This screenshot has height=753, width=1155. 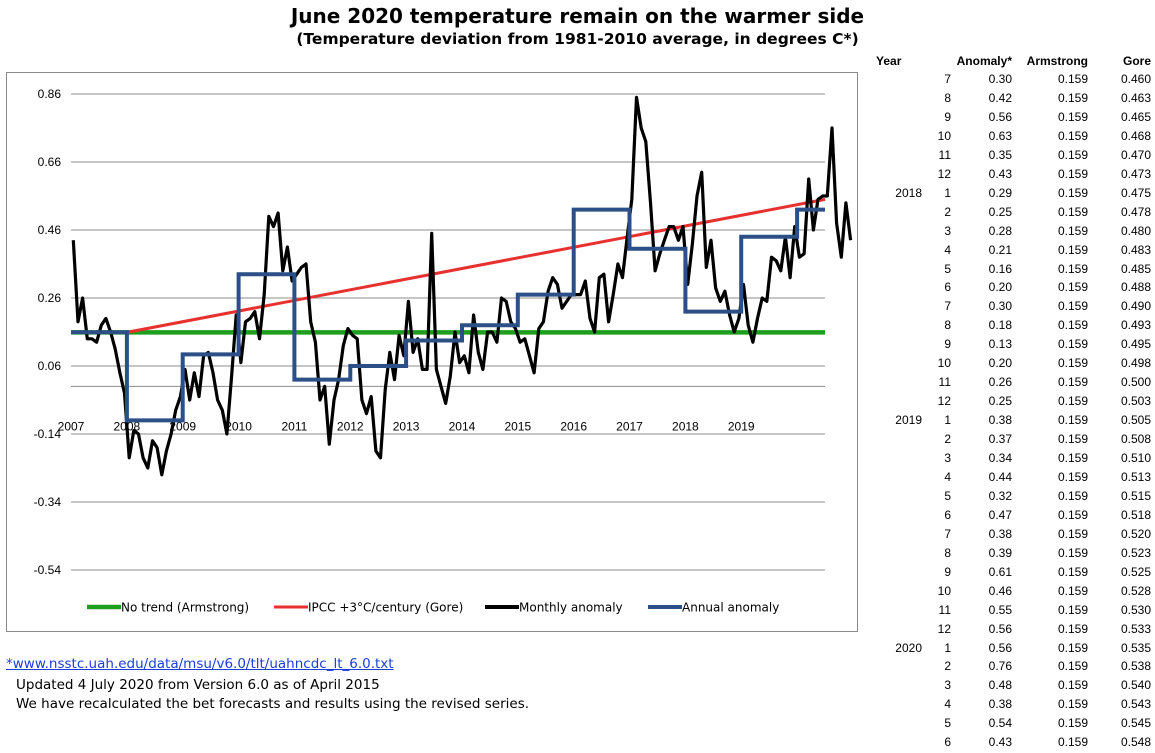 I want to click on table-anomaly-cell: 0.46, so click(x=1000, y=590).